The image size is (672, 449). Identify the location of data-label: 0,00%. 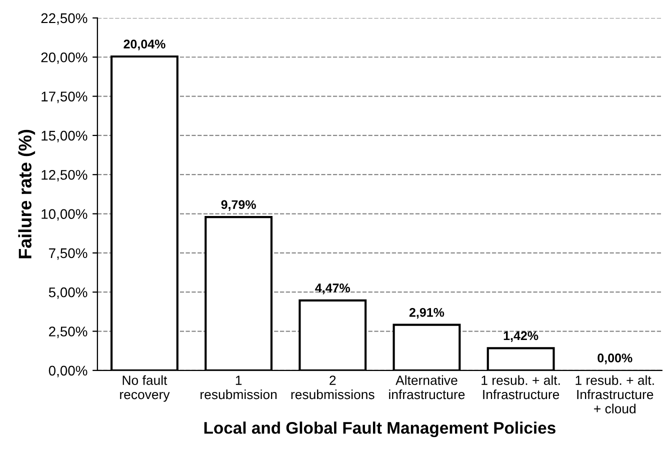
(615, 359).